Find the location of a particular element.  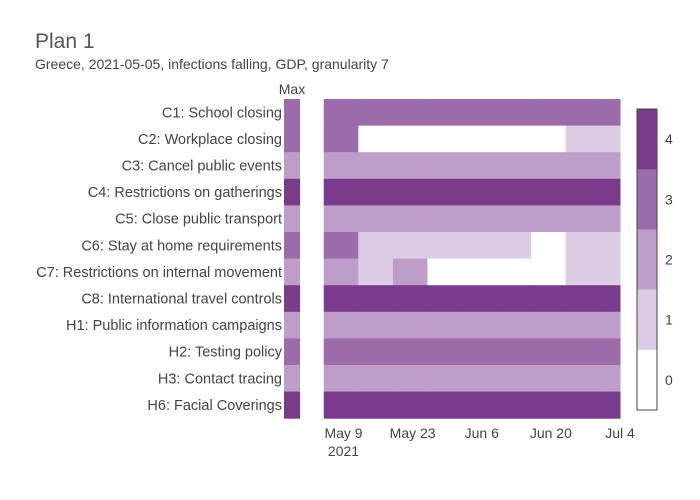

x-tick-label: May 23 is located at coordinates (413, 433).